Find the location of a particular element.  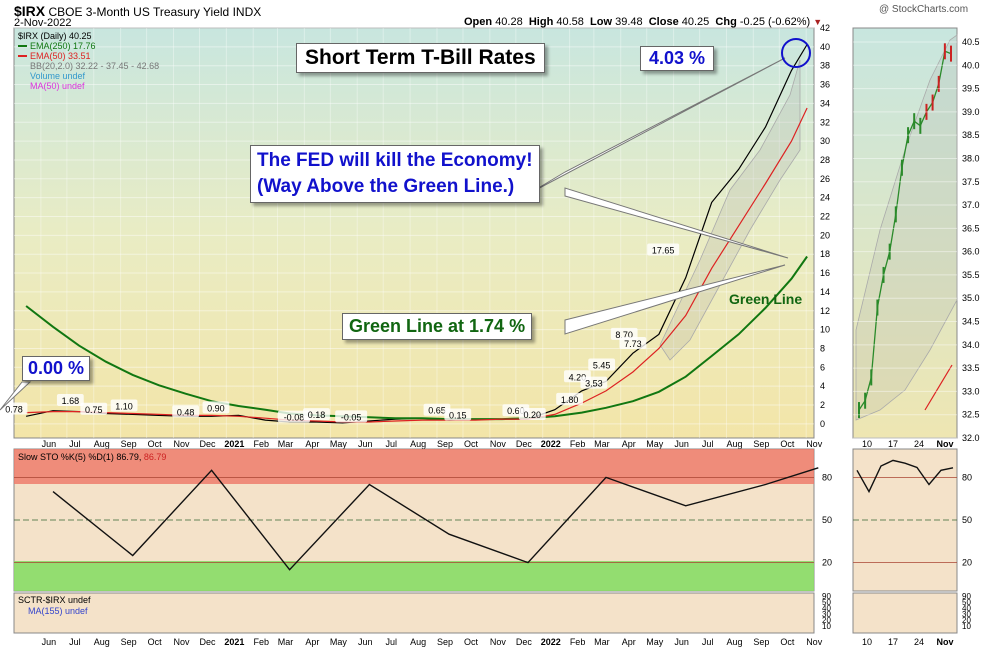

stoch-y-tick: 80 is located at coordinates (827, 477).